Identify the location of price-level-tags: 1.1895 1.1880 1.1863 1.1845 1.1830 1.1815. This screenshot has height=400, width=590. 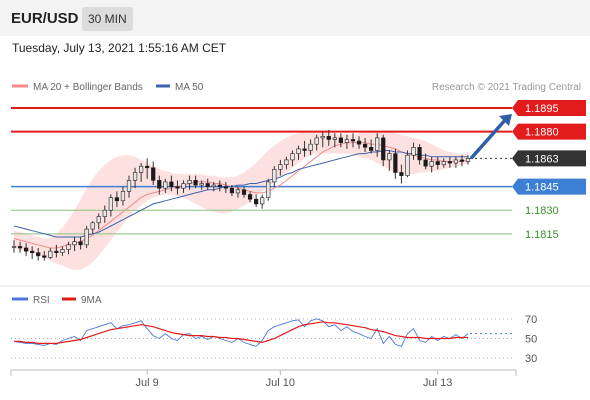
(549, 170).